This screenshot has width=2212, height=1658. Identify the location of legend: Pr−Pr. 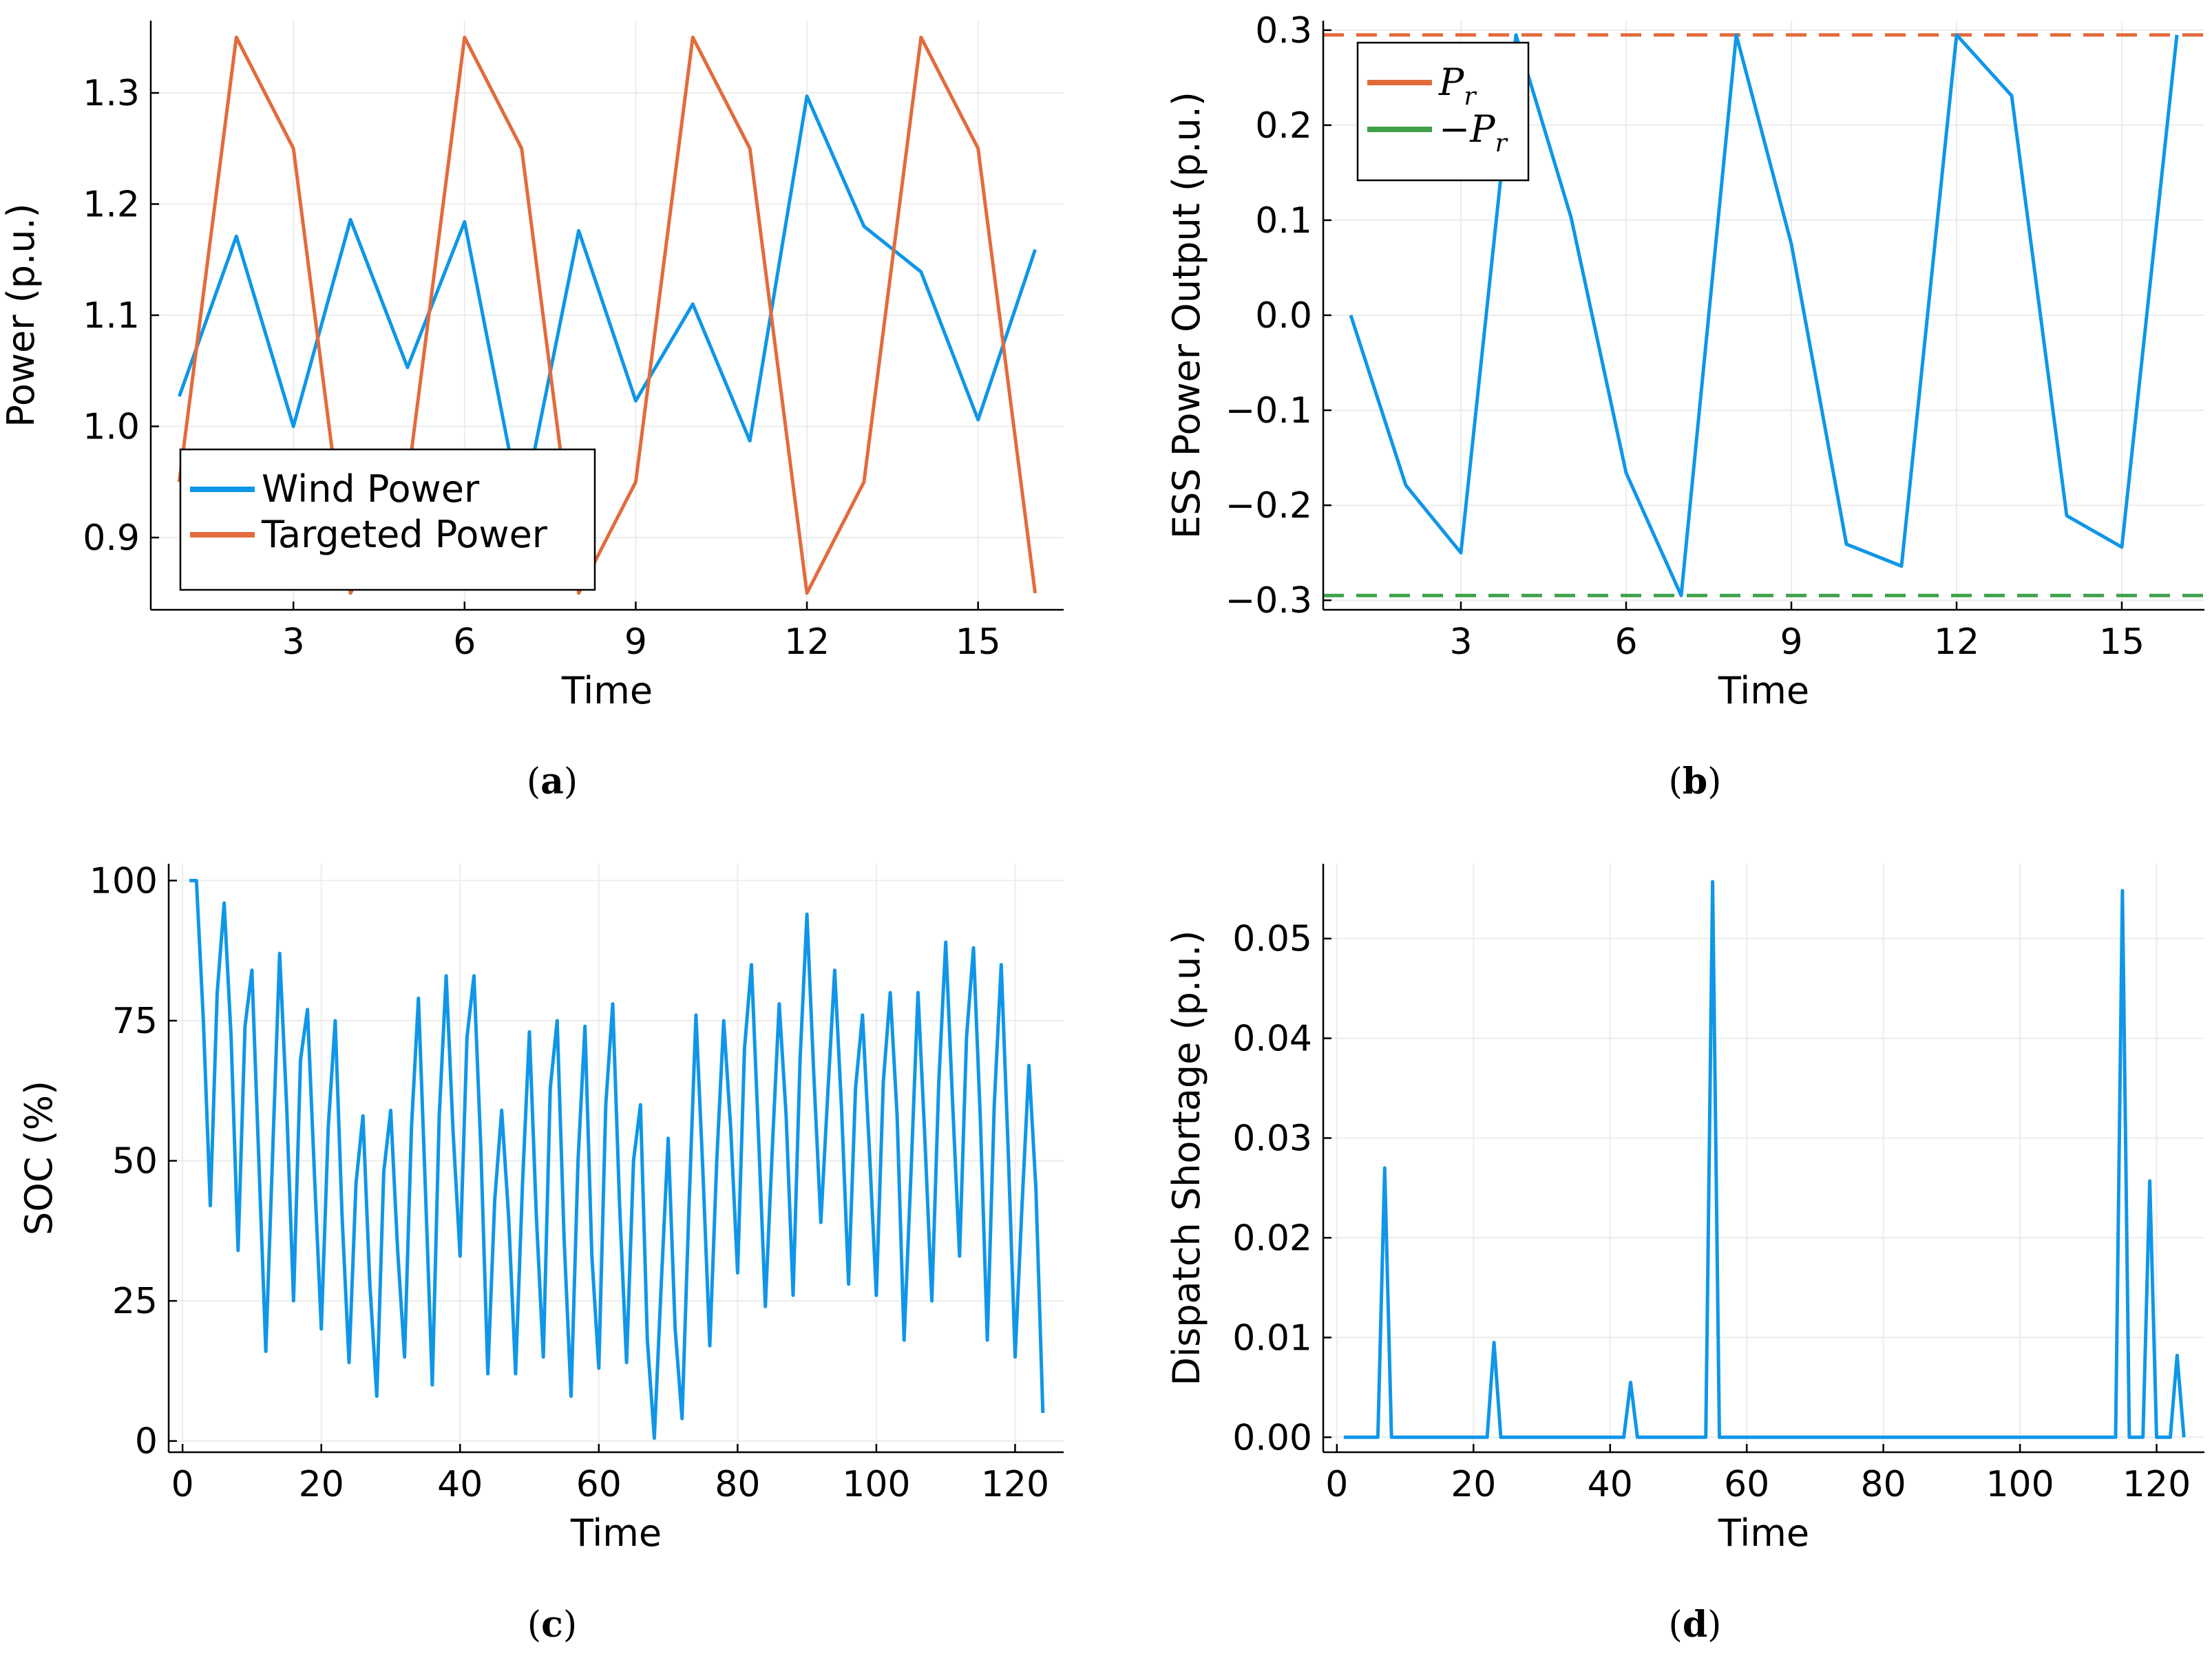
(1443, 111).